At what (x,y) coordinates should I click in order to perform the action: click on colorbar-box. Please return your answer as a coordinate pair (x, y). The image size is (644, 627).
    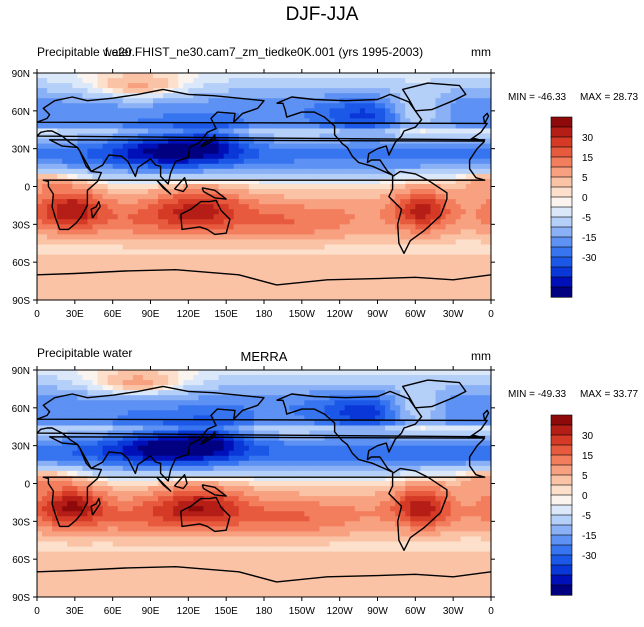
    Looking at the image, I should click on (561, 232).